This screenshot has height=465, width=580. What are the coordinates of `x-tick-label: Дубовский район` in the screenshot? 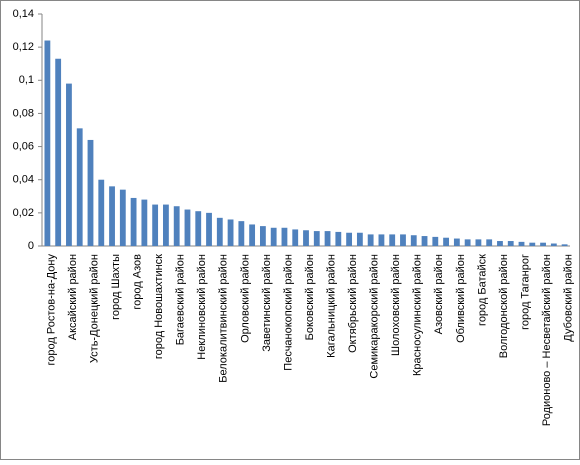 It's located at (569, 298).